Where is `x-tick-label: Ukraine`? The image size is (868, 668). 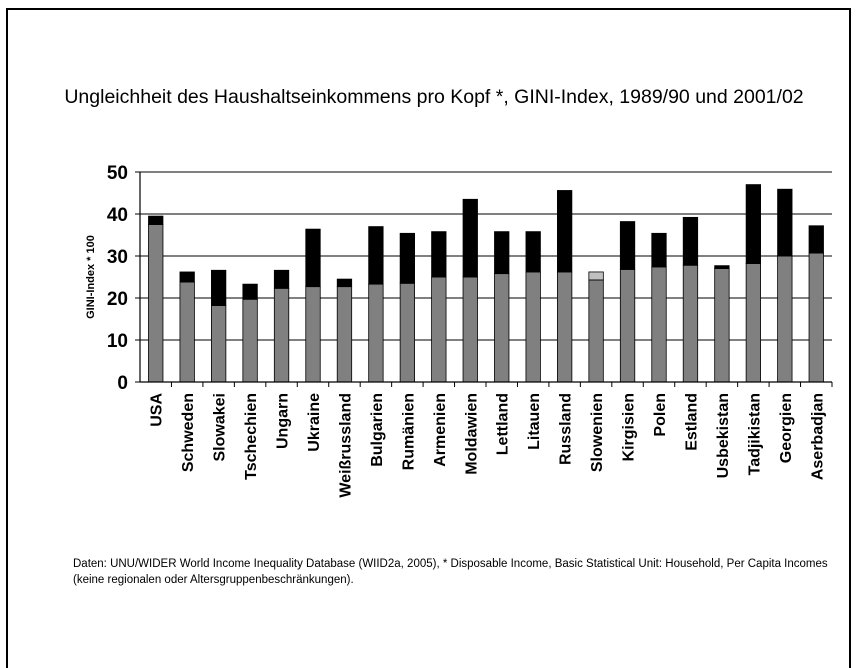
x-tick-label: Ukraine is located at coordinates (314, 422).